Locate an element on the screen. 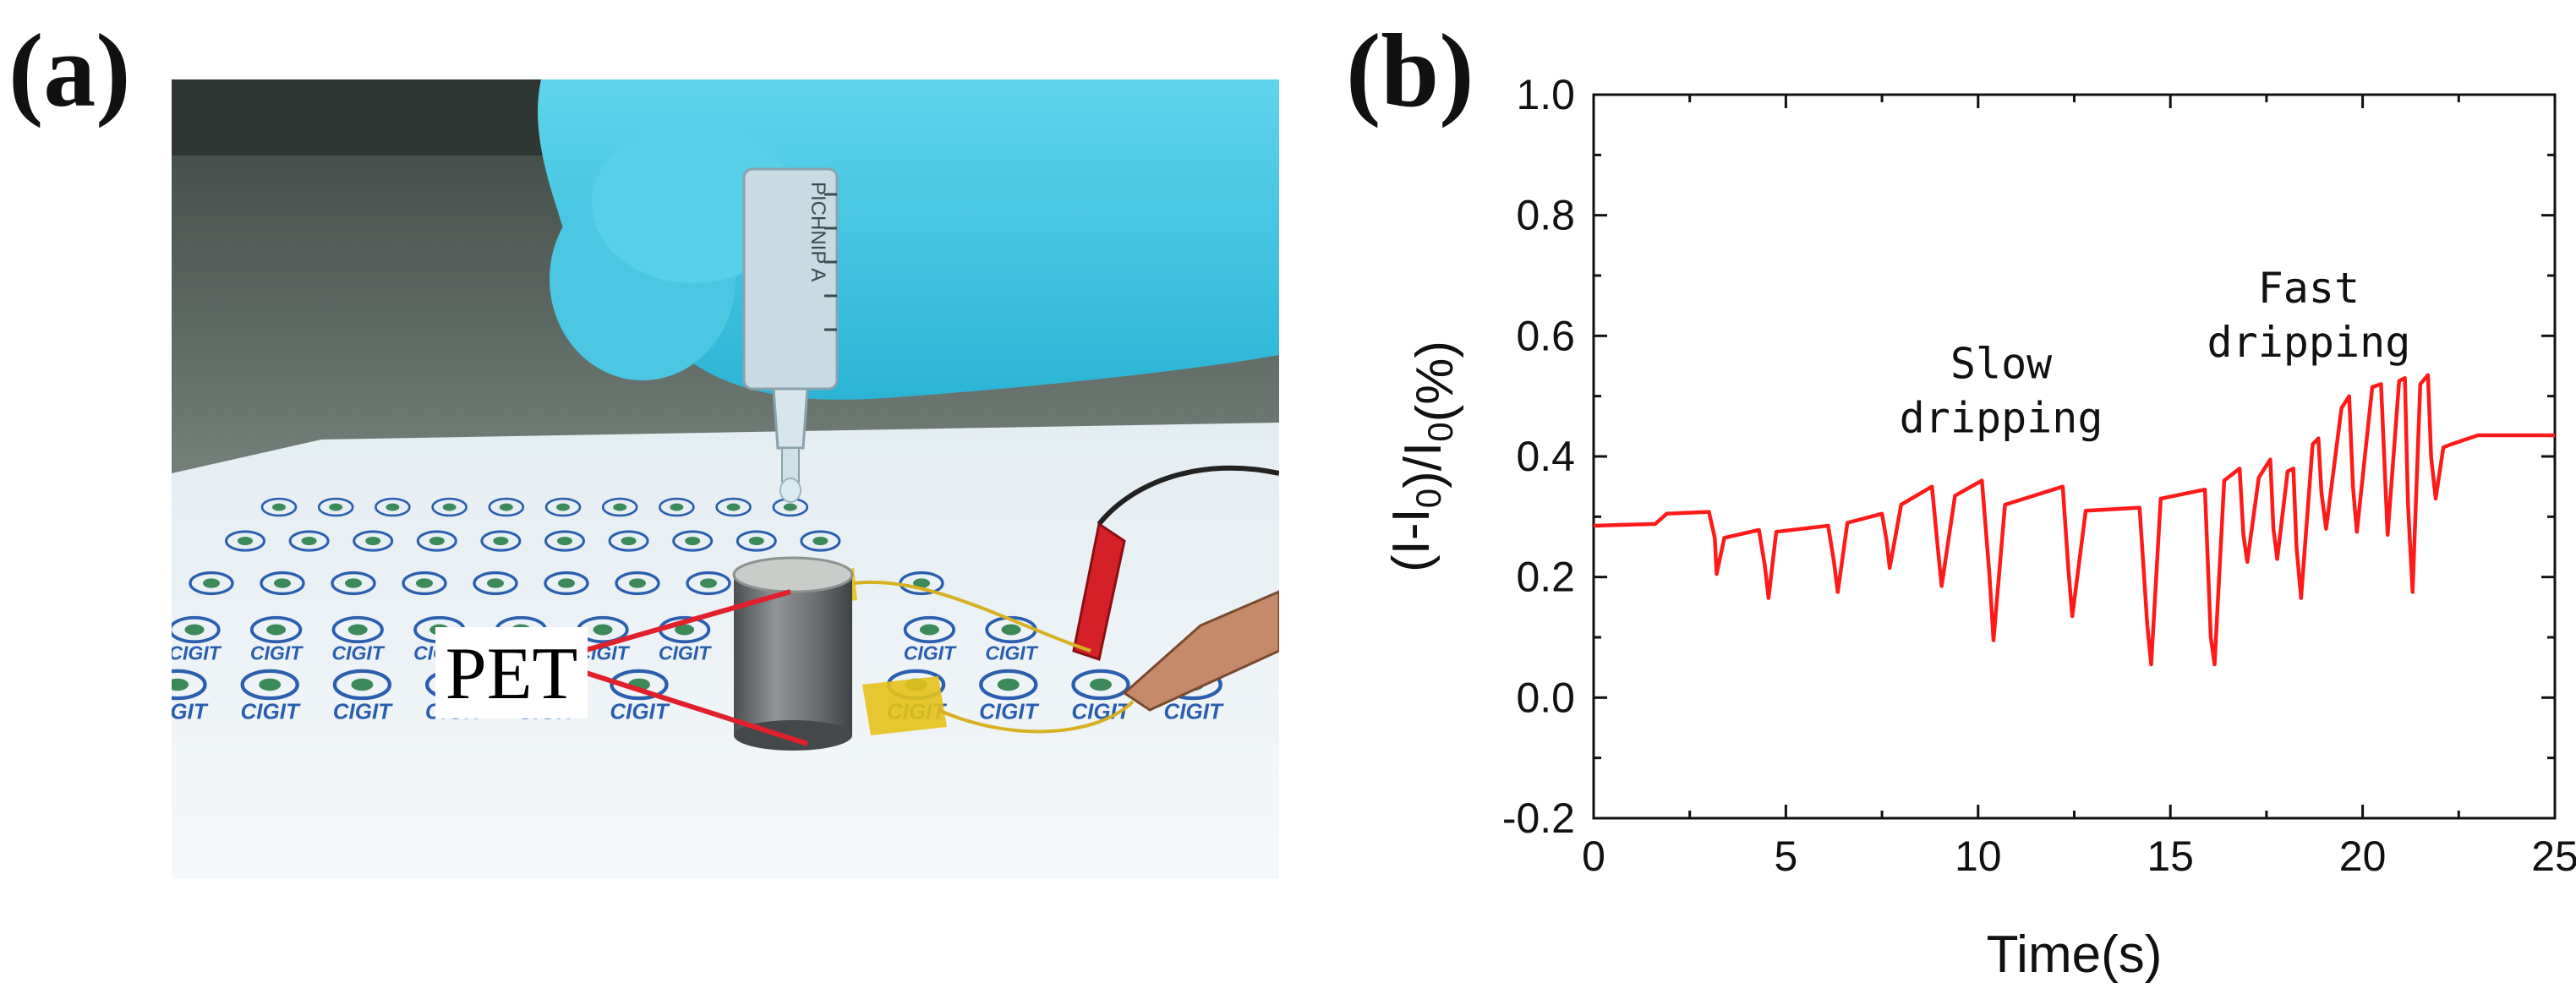 This screenshot has height=994, width=2576. pet-line-bottom is located at coordinates (695, 707).